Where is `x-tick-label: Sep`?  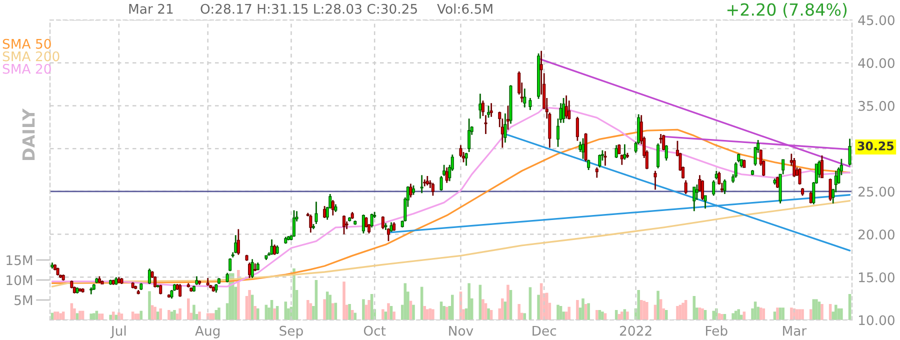 x-tick-label: Sep is located at coordinates (291, 332).